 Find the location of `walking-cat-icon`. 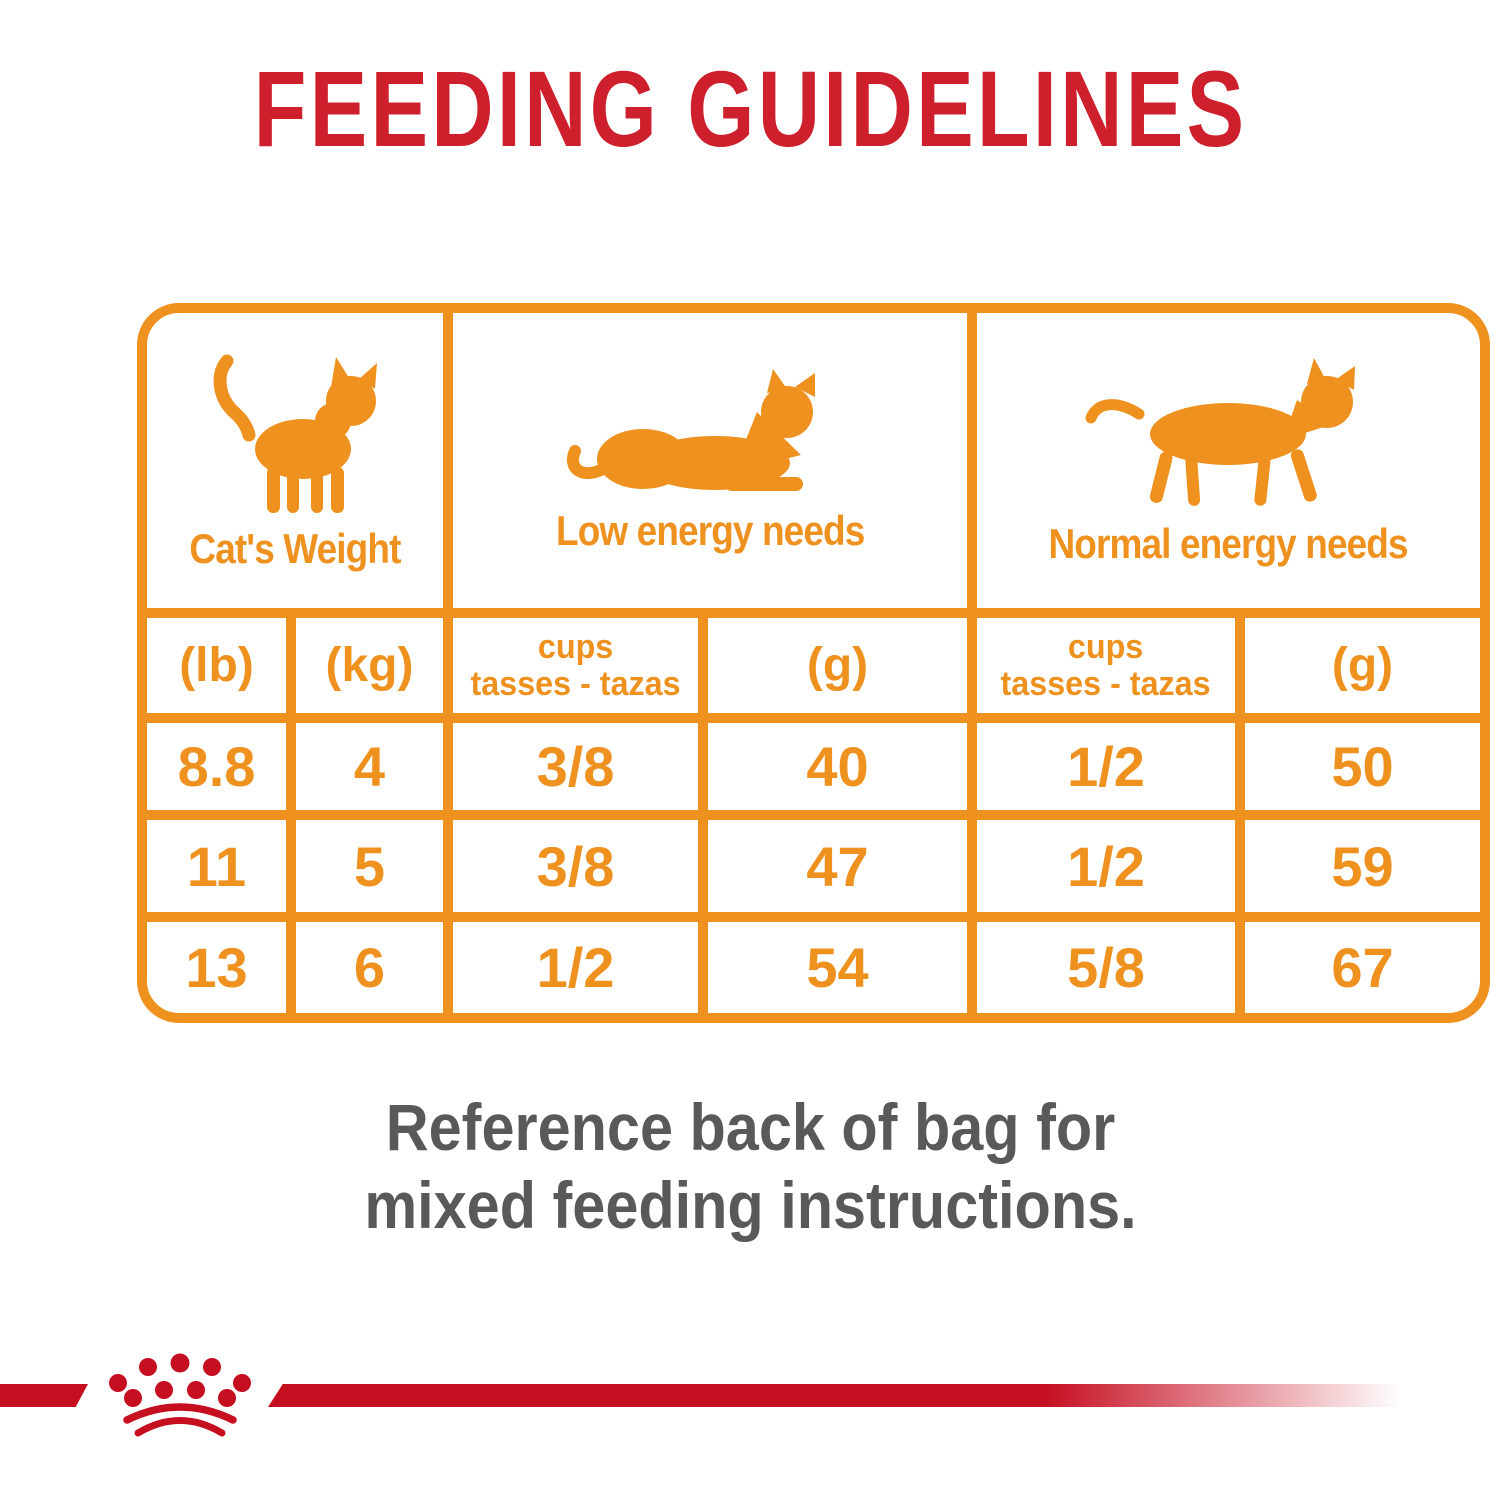

walking-cat-icon is located at coordinates (1220, 431).